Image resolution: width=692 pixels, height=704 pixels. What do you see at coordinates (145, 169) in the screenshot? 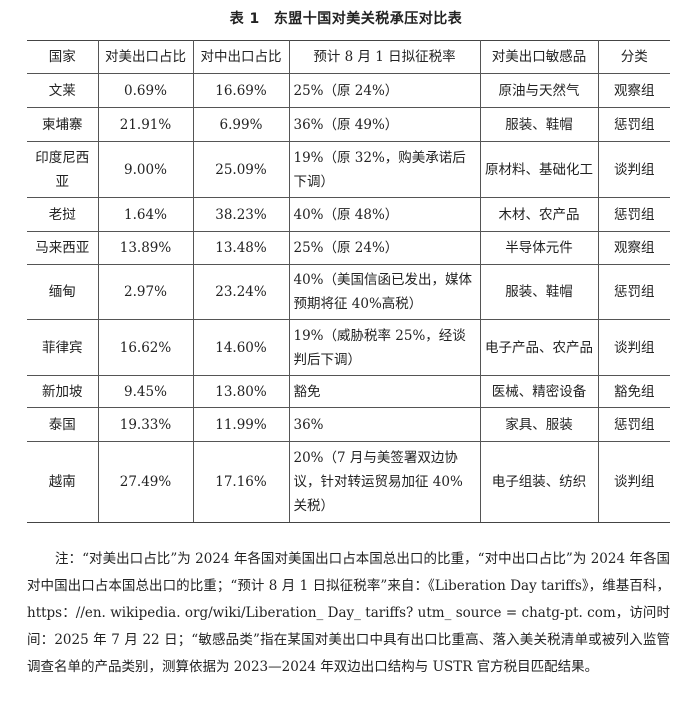
I see `cell-us-share: 9.00%` at bounding box center [145, 169].